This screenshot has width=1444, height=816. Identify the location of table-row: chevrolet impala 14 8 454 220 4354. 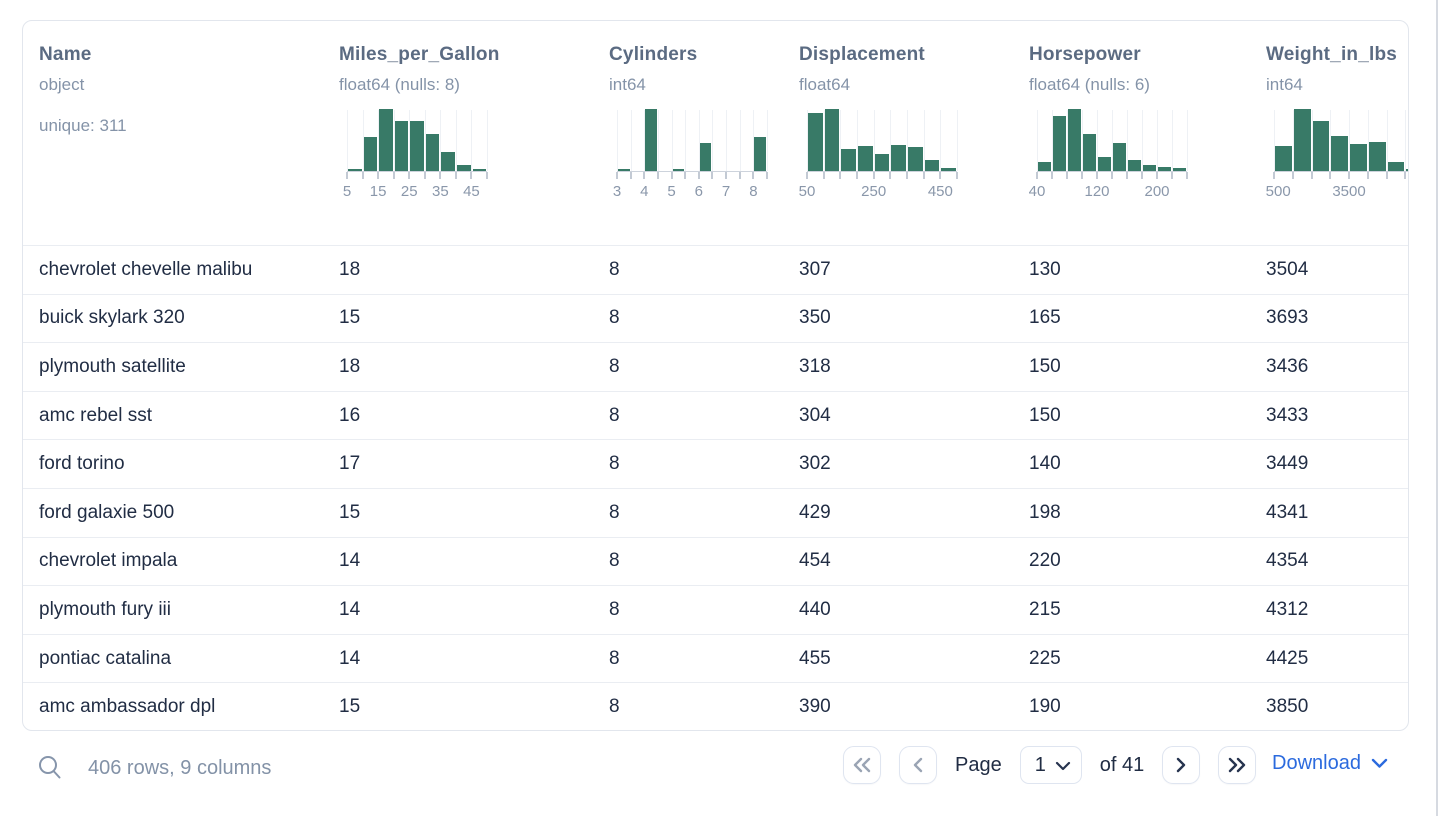
(715, 561).